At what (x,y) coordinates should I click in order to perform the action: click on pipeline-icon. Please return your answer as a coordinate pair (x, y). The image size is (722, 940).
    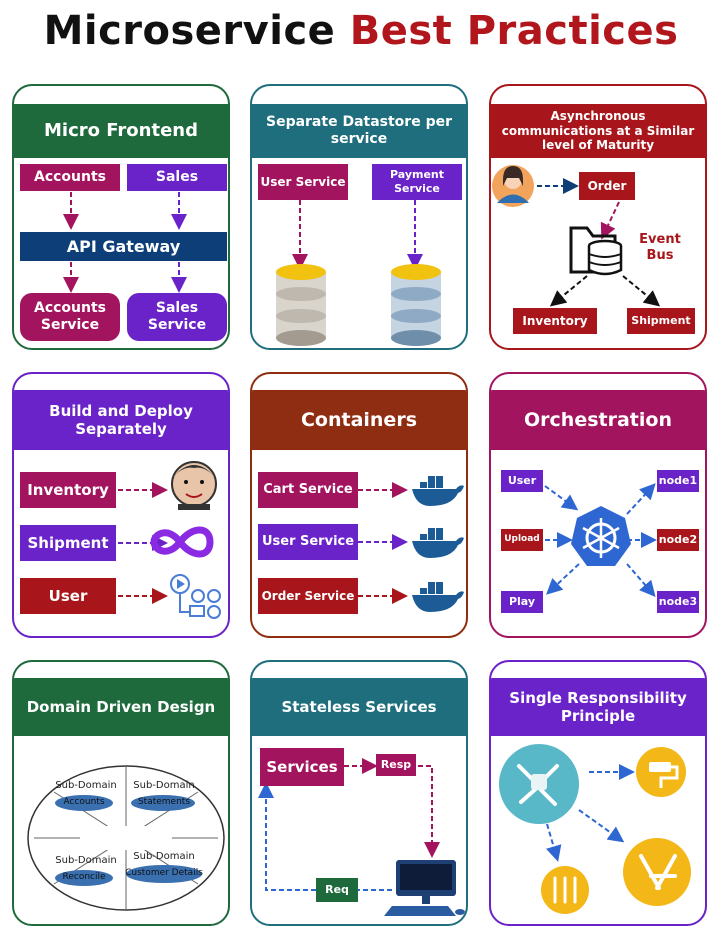
    Looking at the image, I should click on (195, 596).